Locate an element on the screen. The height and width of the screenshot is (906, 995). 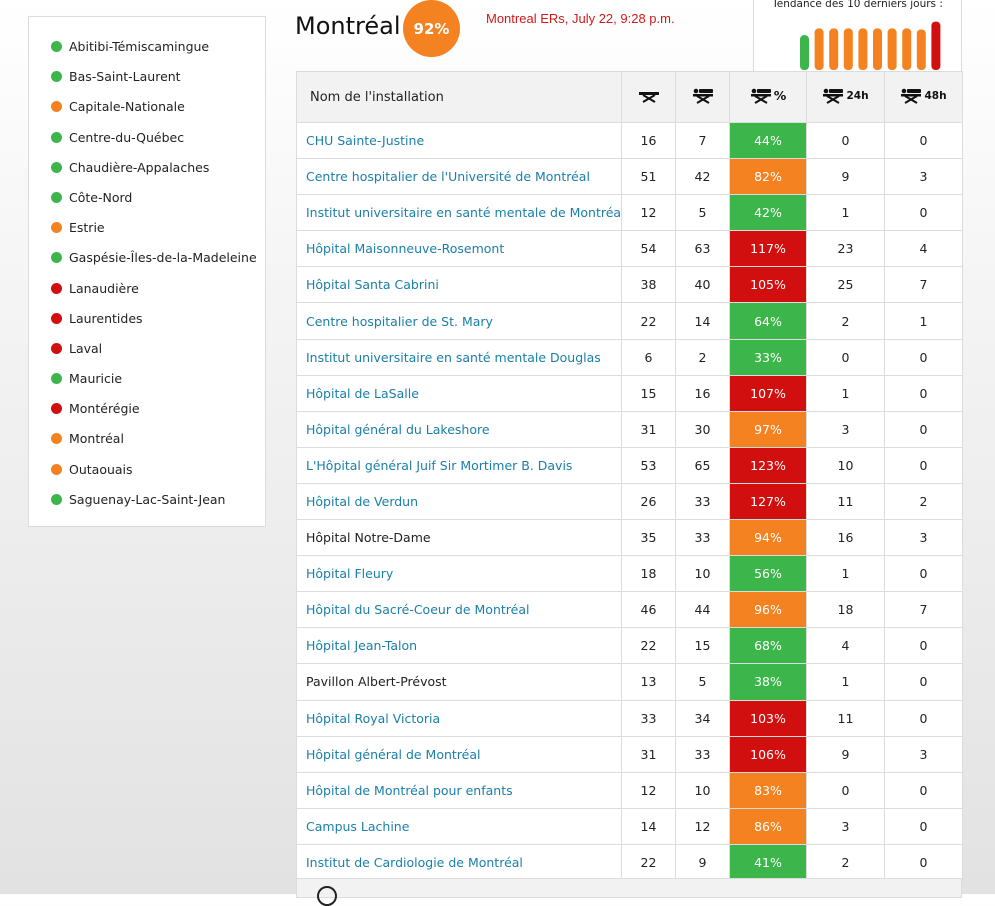
sidebar-item-region: Laurentides is located at coordinates (147, 326).